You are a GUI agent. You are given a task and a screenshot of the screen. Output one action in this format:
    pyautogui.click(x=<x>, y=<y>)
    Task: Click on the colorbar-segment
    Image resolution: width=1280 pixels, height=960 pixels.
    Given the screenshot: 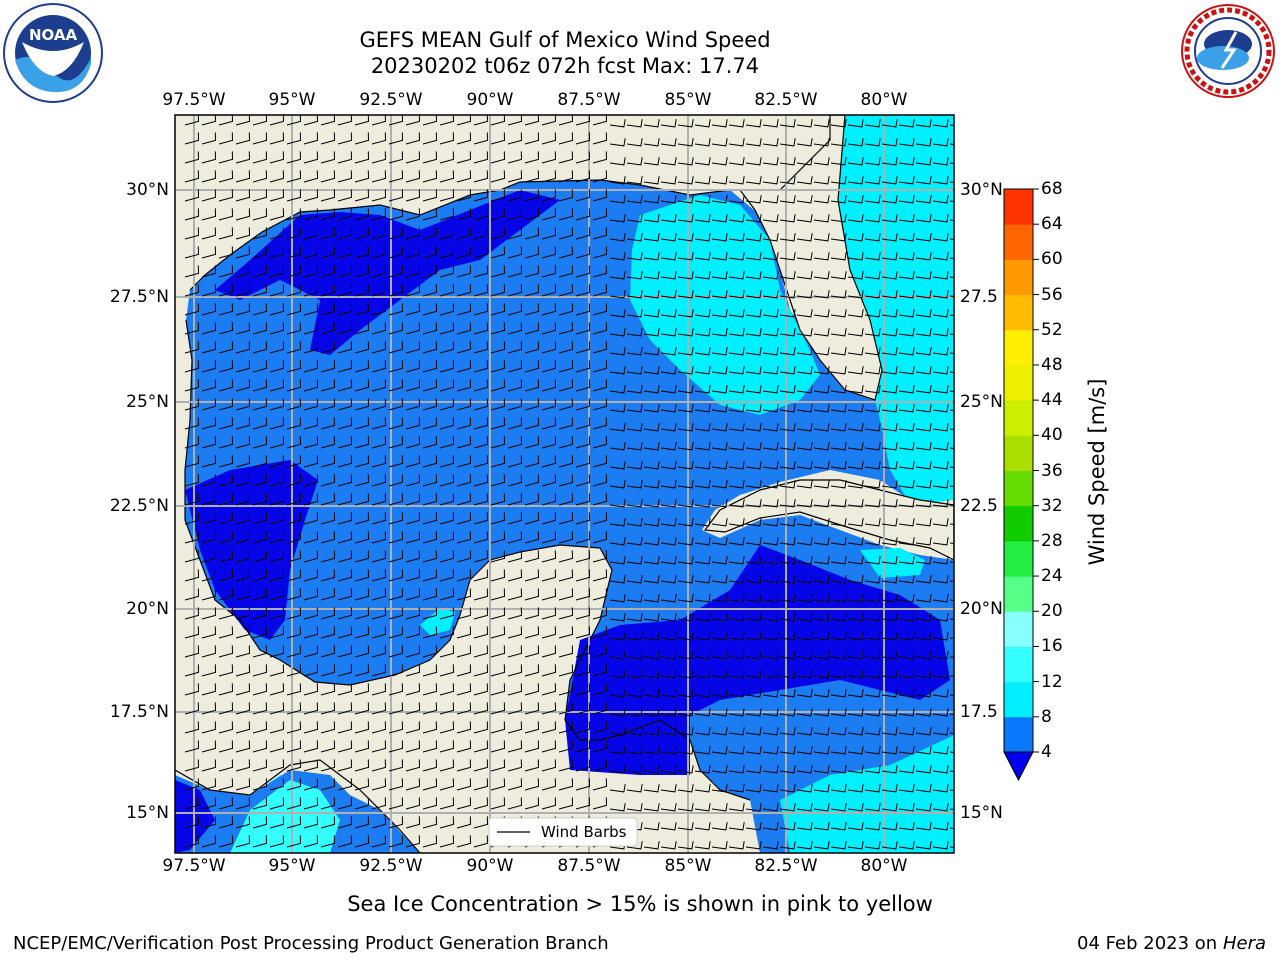 What is the action you would take?
    pyautogui.click(x=1018, y=734)
    